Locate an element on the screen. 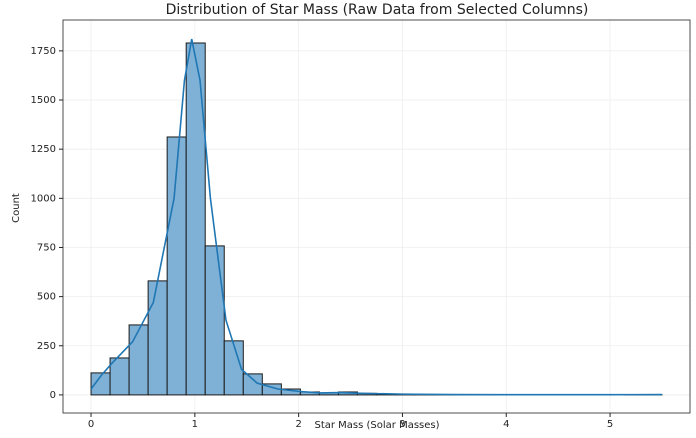 This screenshot has height=438, width=696. x-tick-label: 4 is located at coordinates (506, 424).